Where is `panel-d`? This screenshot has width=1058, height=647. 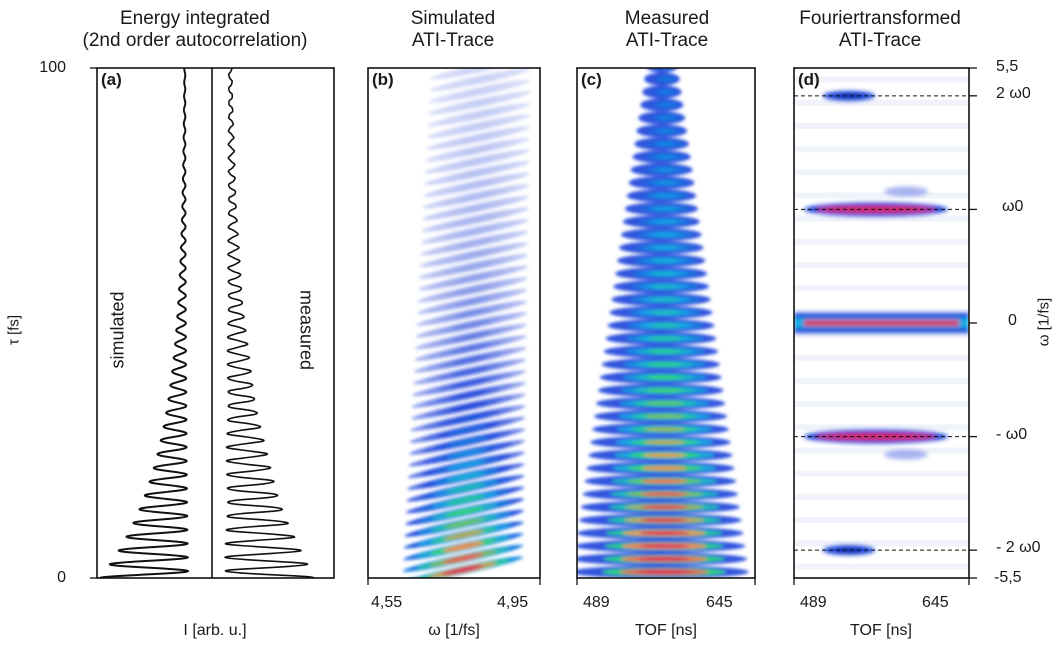
panel-d is located at coordinates (881, 323).